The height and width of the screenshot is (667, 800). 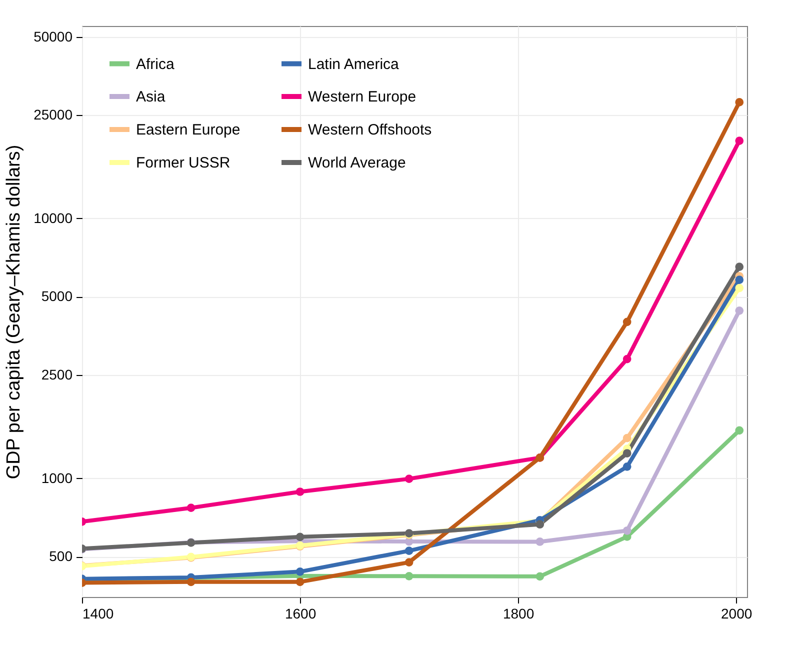 I want to click on x-tick-label: 1600, so click(x=300, y=614).